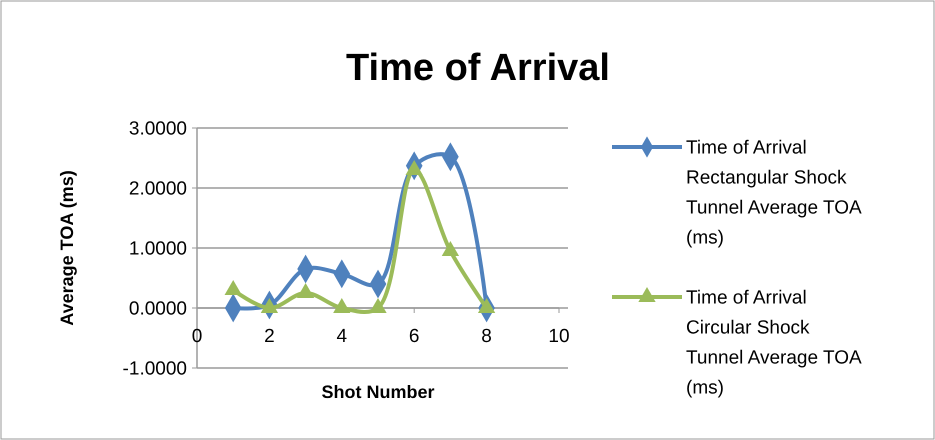  I want to click on y-tick-label: 2.0000, so click(157, 189).